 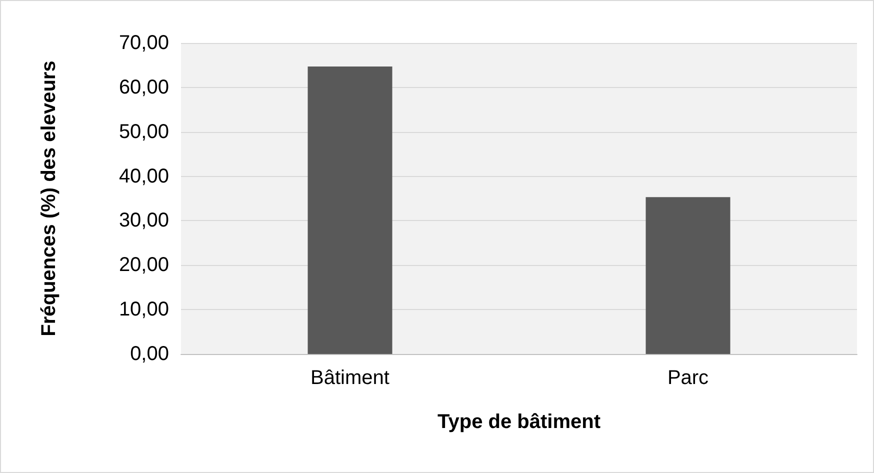 What do you see at coordinates (49, 198) in the screenshot?
I see `y-axis-title: Fréquences (%) des eleveurs` at bounding box center [49, 198].